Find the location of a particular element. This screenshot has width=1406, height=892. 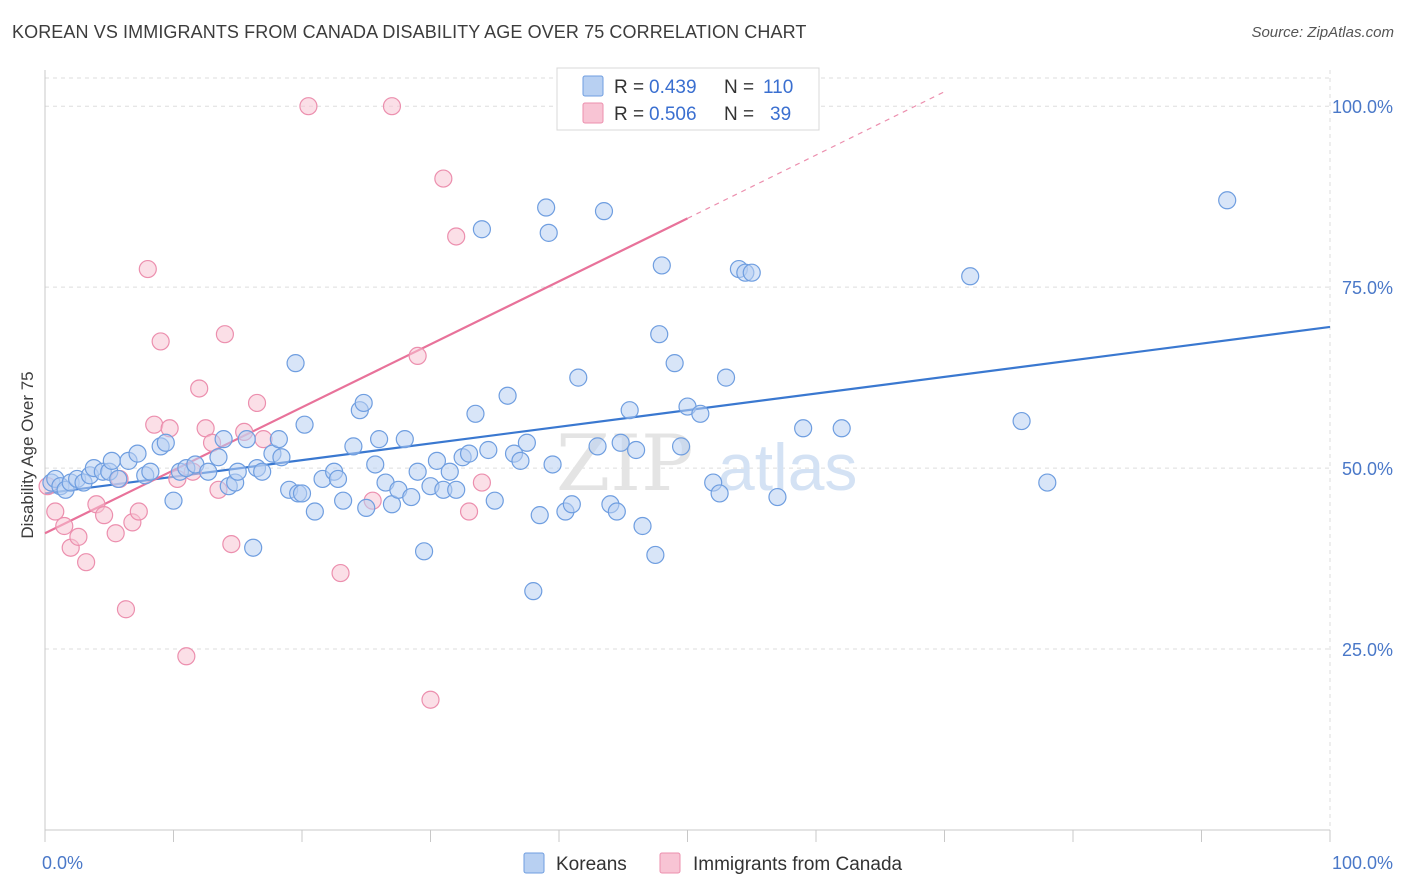

legend-n-label-koreans: N = is located at coordinates (739, 87).